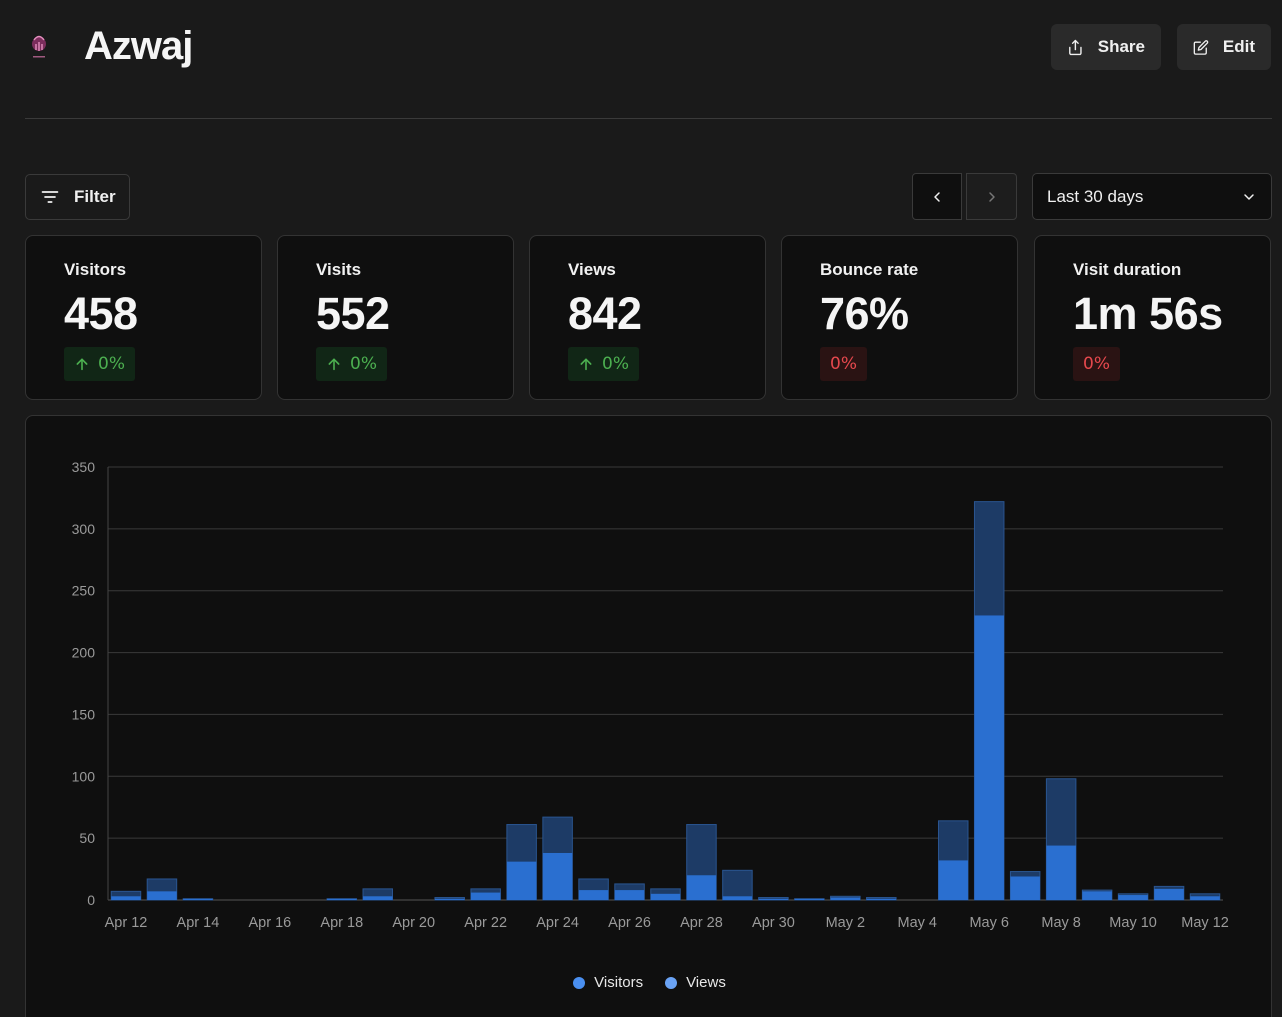 The image size is (1282, 1017). I want to click on y-tick-label: 350, so click(84, 467).